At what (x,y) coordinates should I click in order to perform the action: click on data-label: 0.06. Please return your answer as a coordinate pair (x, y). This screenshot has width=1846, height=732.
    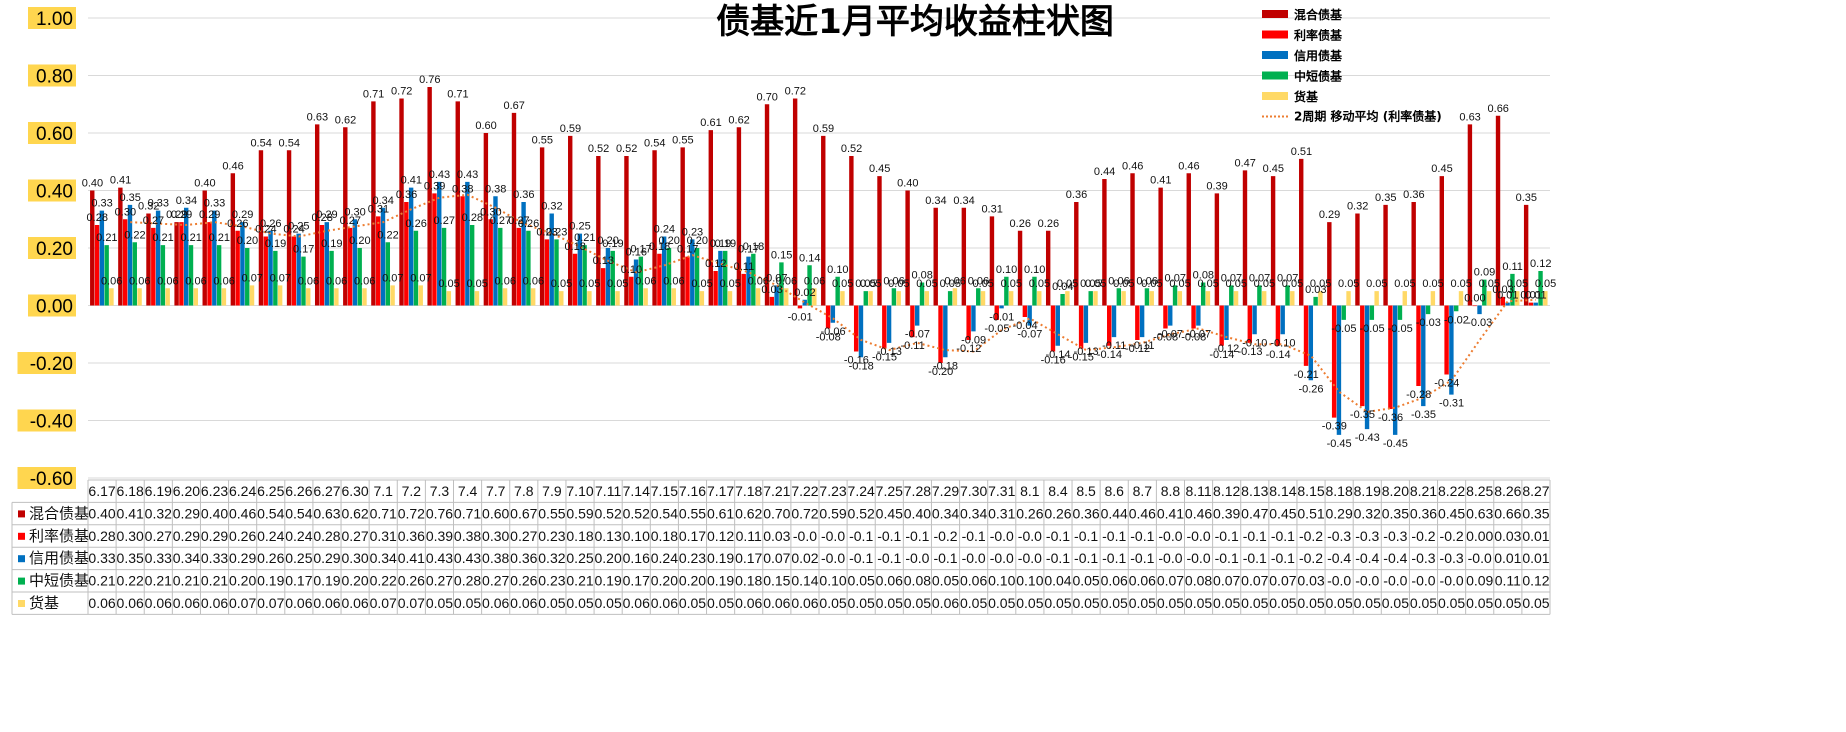
    Looking at the image, I should click on (645, 281).